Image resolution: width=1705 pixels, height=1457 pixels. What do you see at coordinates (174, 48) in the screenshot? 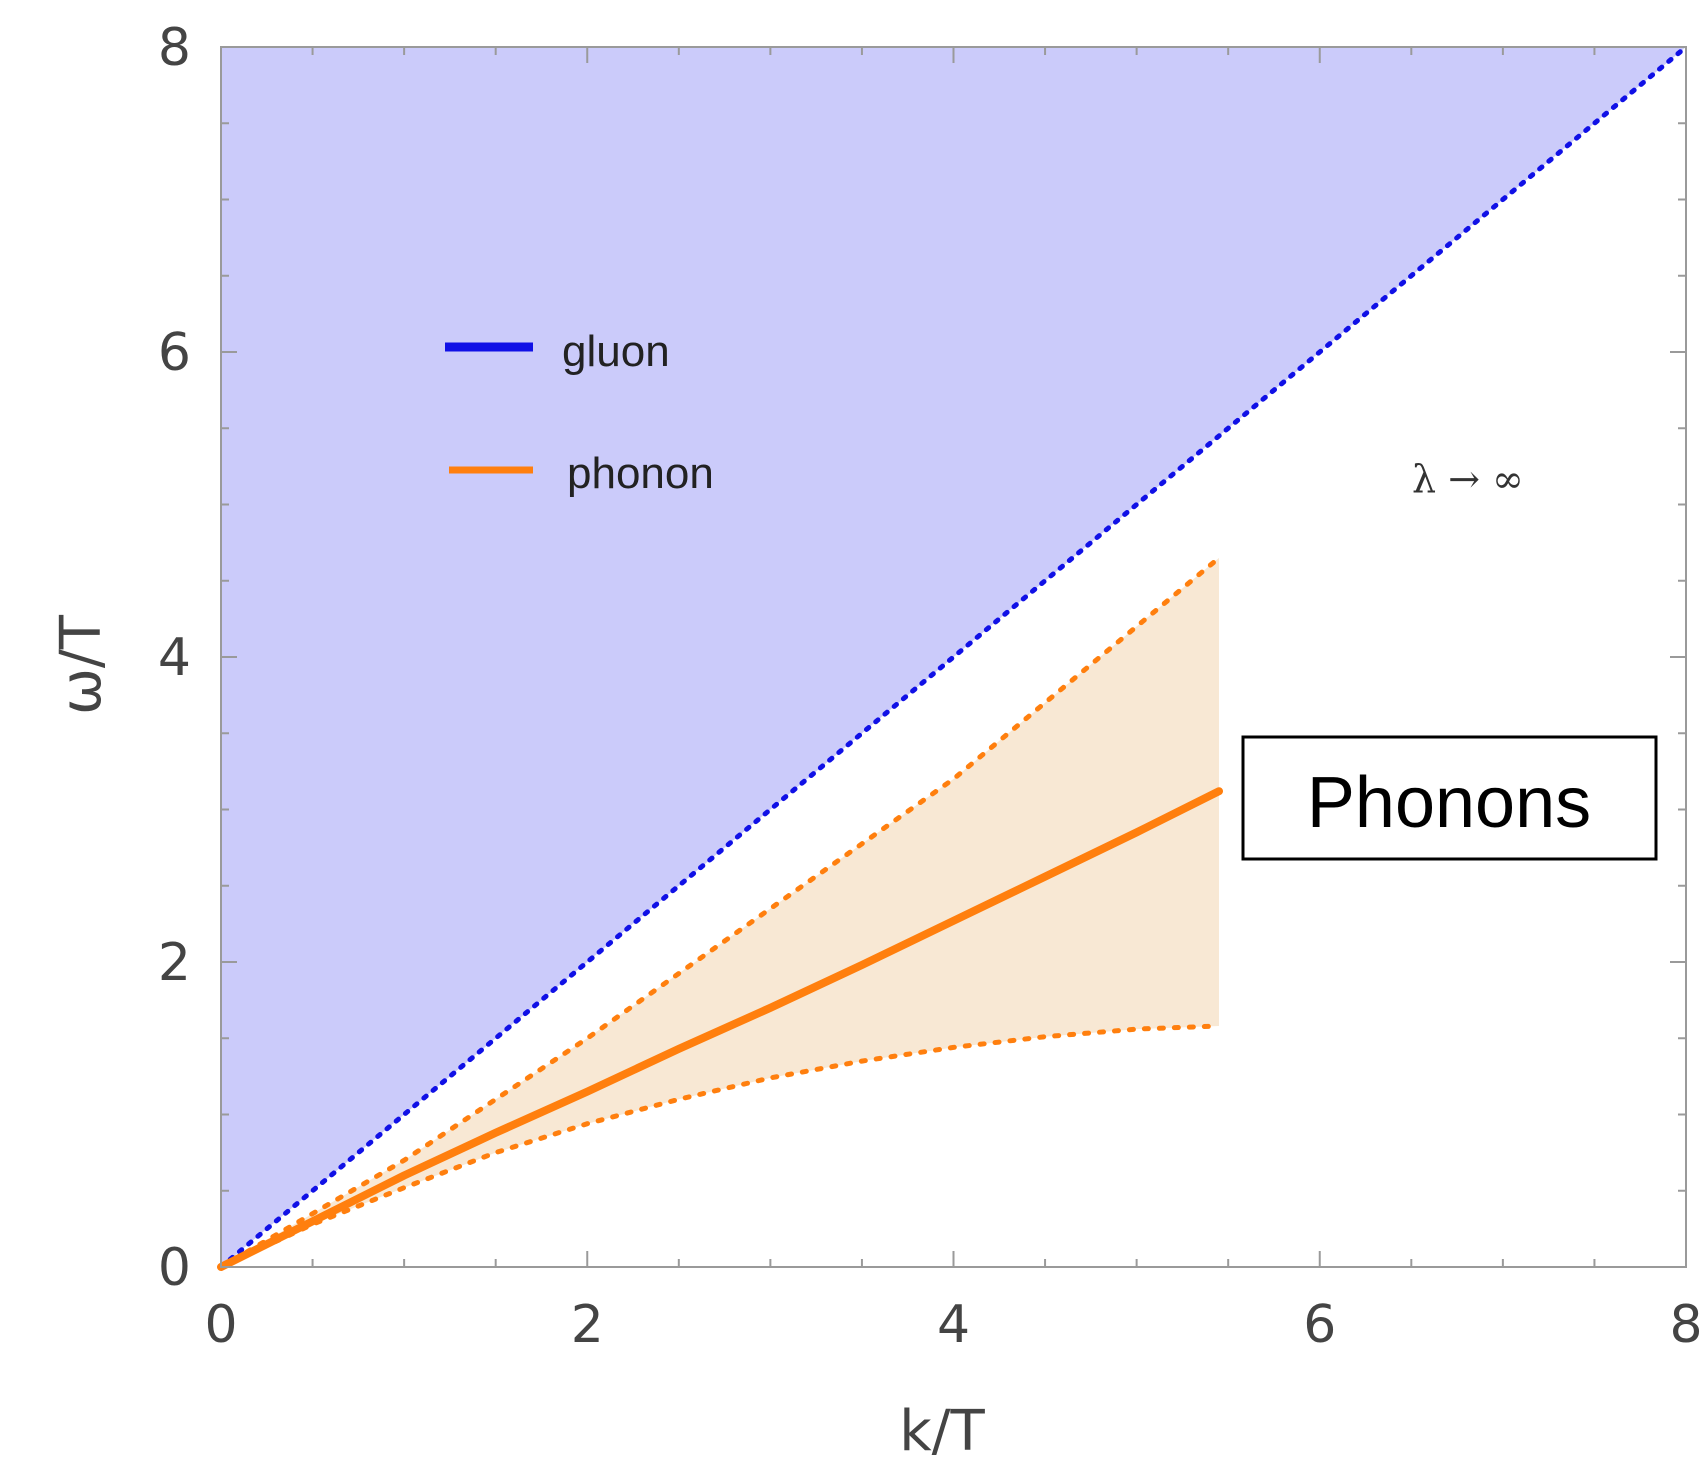
I see `y-tick-label: 8` at bounding box center [174, 48].